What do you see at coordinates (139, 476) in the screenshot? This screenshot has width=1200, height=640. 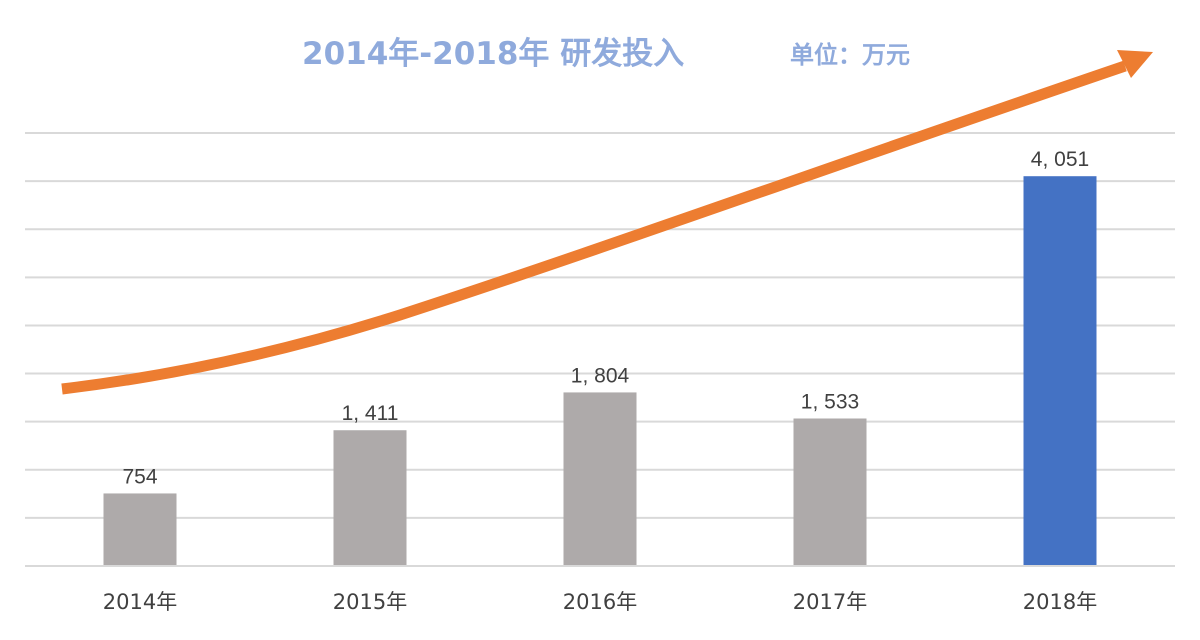 I see `data-label: 754` at bounding box center [139, 476].